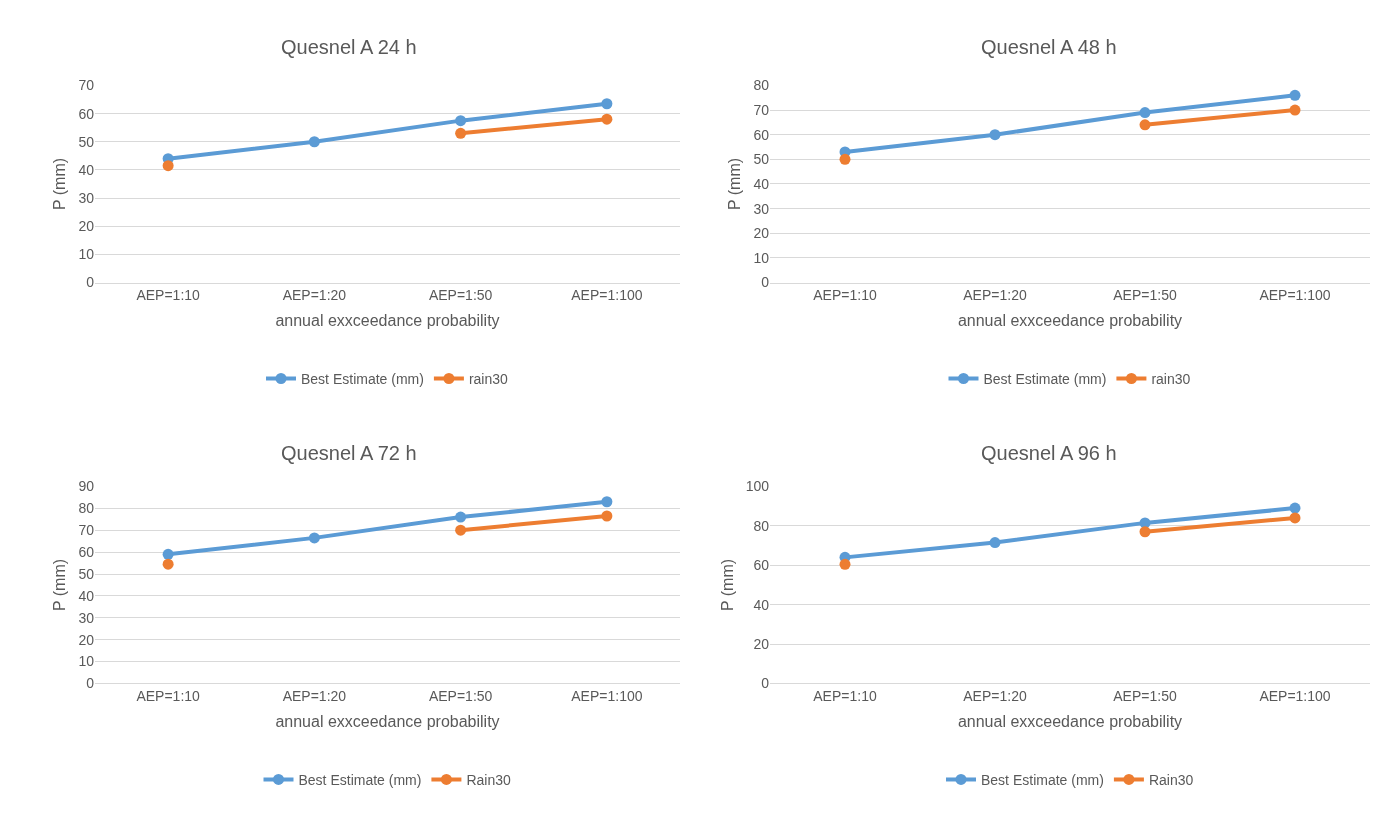  I want to click on y-tick-label: 90, so click(86, 486).